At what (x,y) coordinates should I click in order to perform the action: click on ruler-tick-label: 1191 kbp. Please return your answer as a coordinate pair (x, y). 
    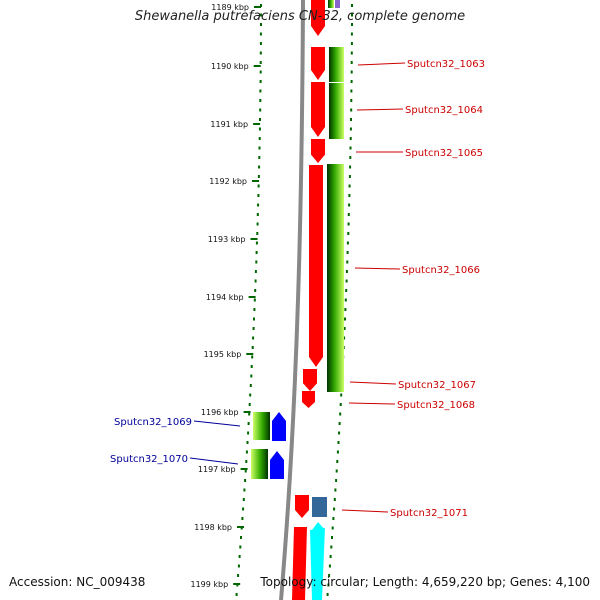
    Looking at the image, I should click on (229, 124).